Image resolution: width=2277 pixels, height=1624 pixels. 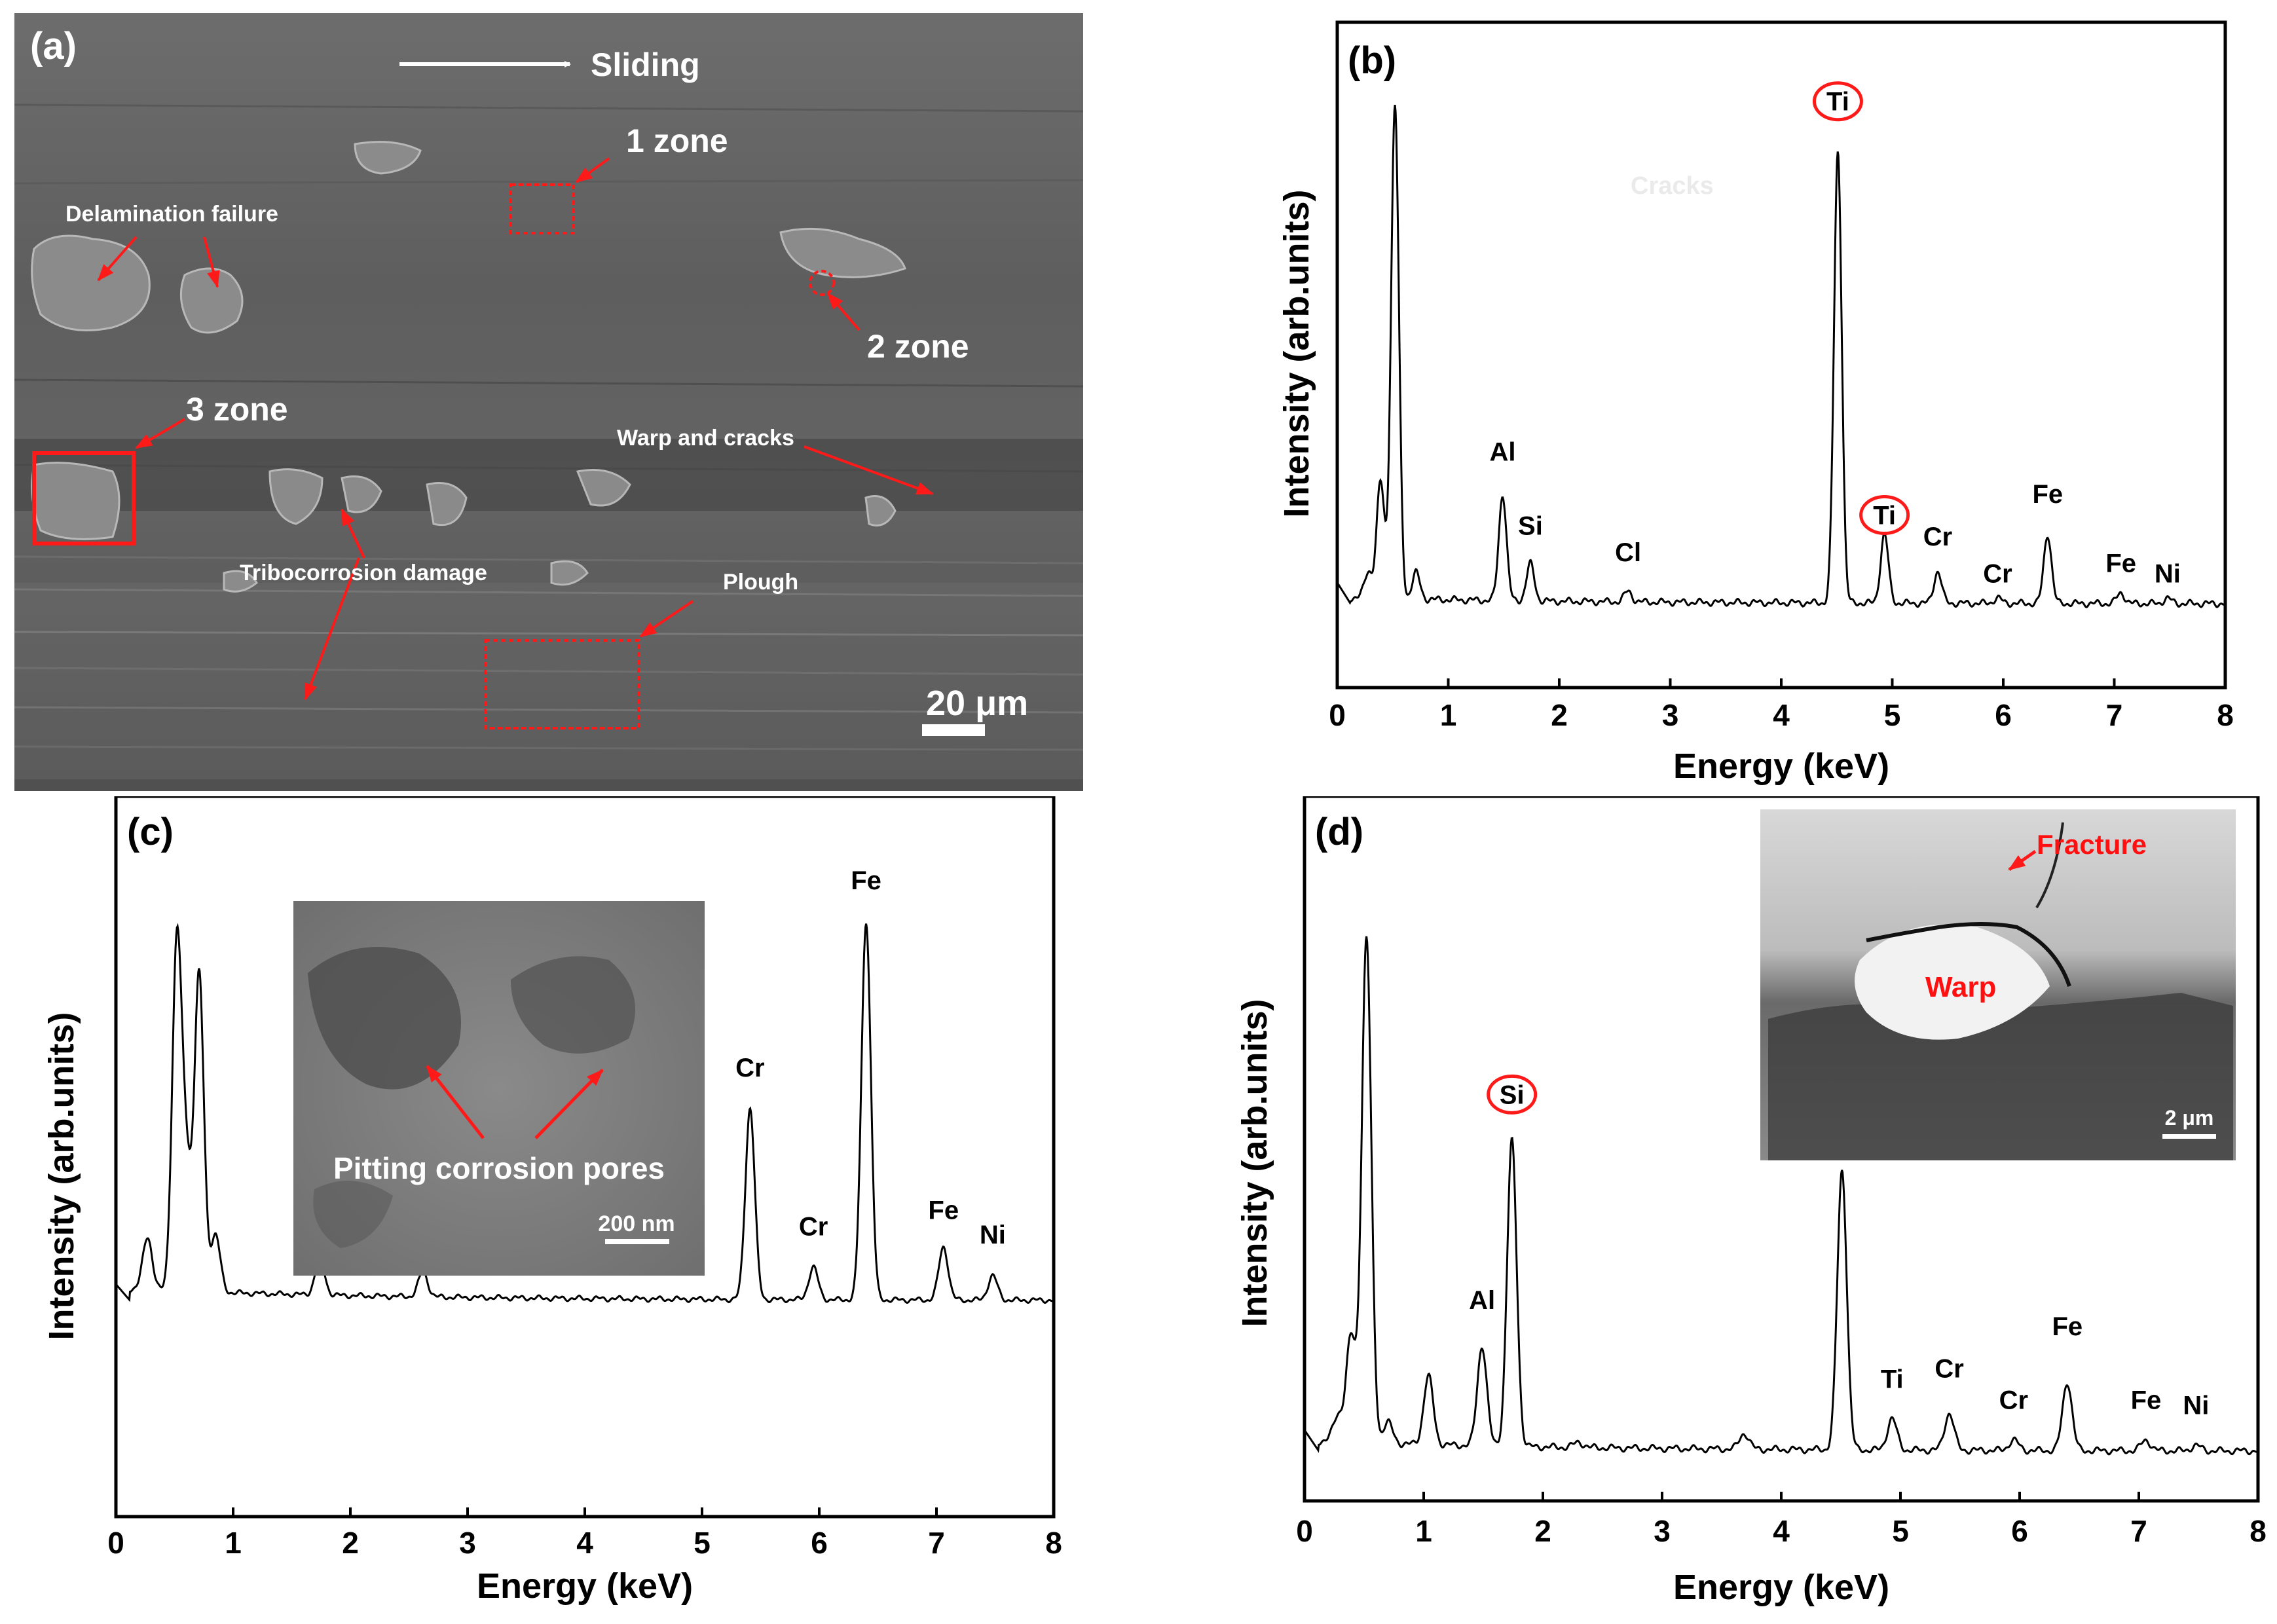 I want to click on warp-label: Warp, so click(x=1960, y=987).